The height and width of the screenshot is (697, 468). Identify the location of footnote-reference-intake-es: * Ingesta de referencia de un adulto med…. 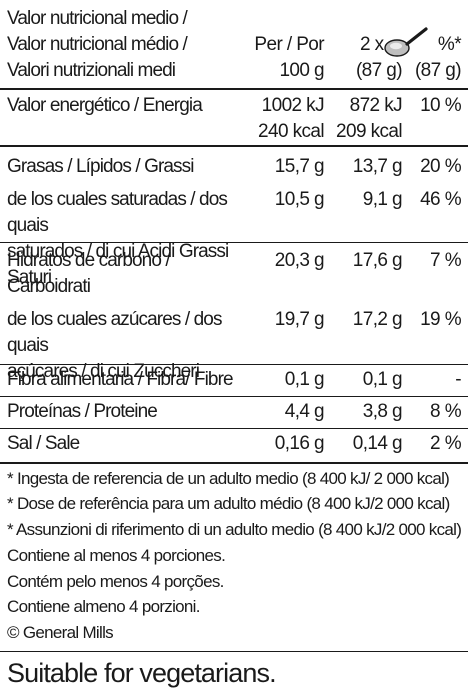
(228, 478).